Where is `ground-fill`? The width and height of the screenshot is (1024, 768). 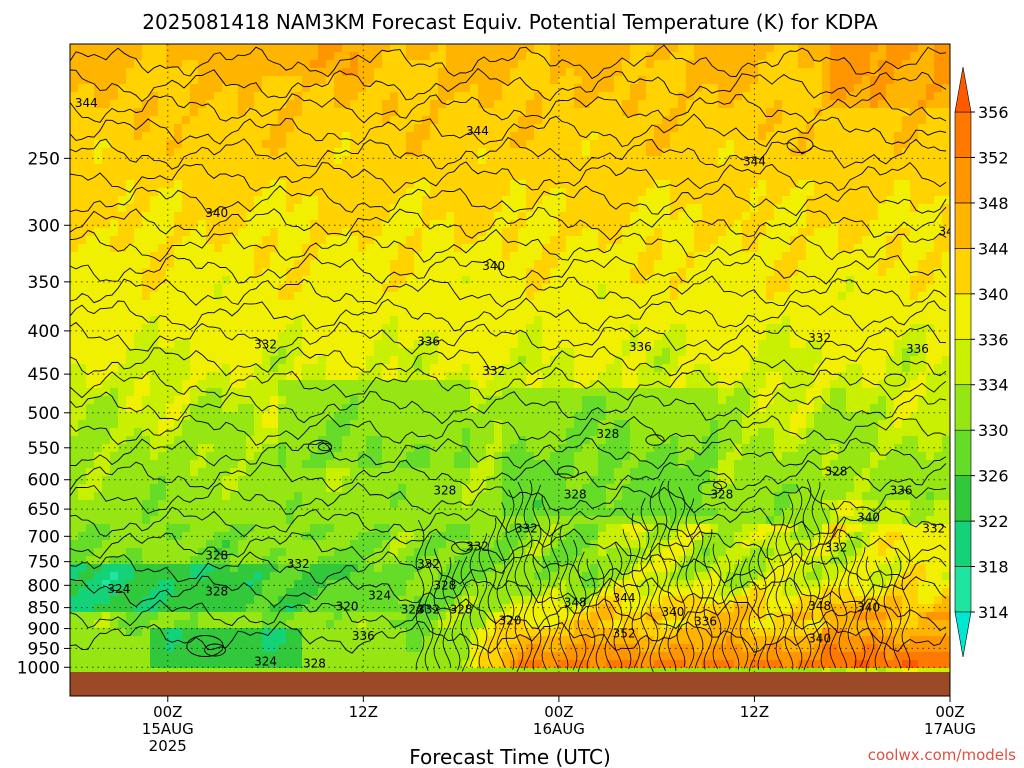
ground-fill is located at coordinates (510, 684).